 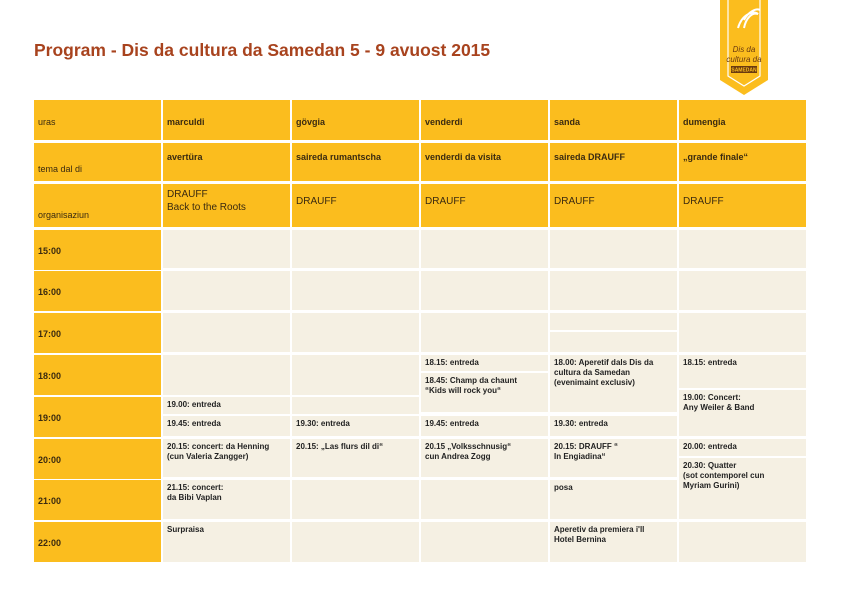 What do you see at coordinates (97, 291) in the screenshot?
I see `time-label: 16:00` at bounding box center [97, 291].